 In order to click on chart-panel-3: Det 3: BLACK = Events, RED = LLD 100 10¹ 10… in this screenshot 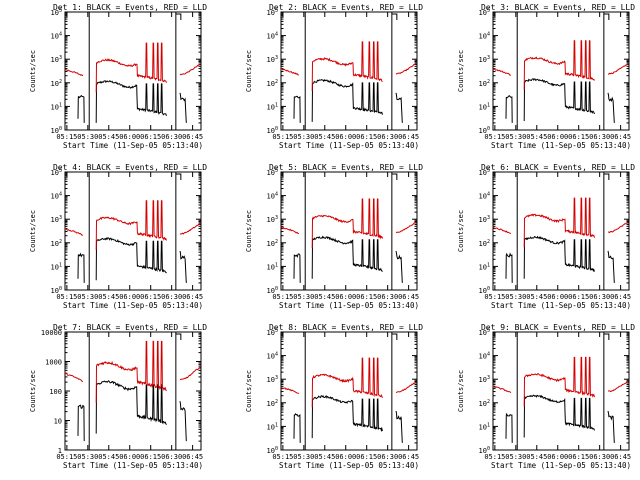, I will do `click(546, 76)`.